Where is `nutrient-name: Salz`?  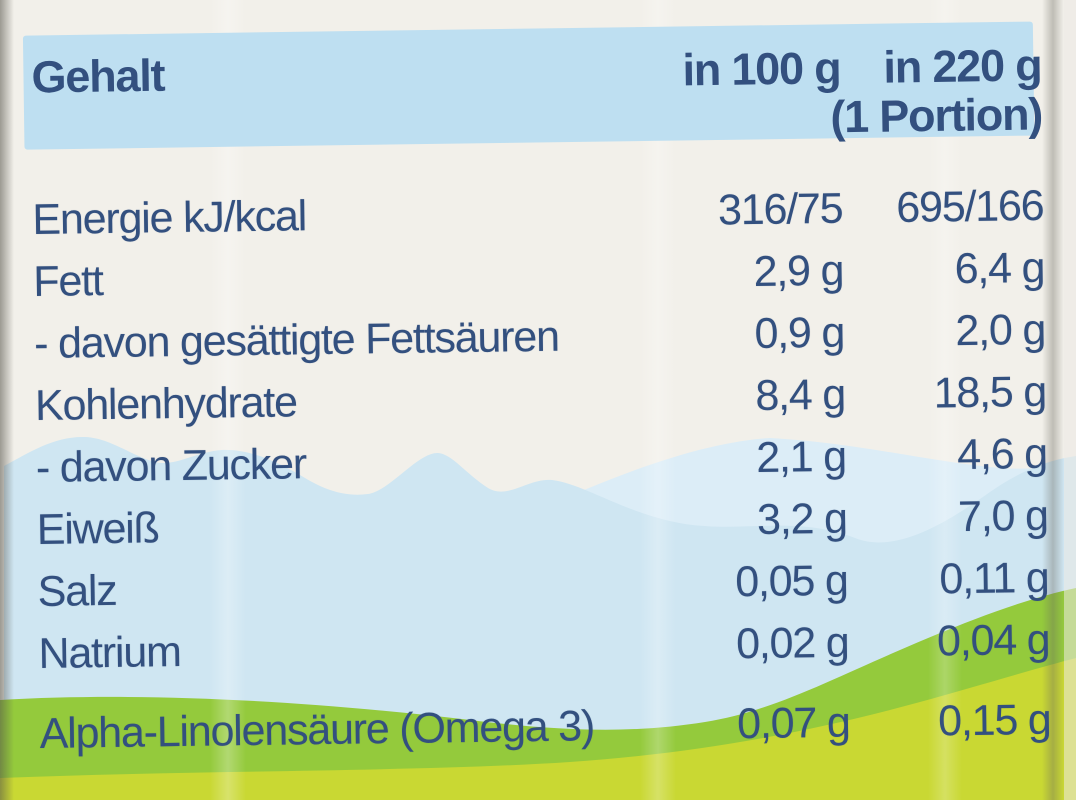
nutrient-name: Salz is located at coordinates (77, 591).